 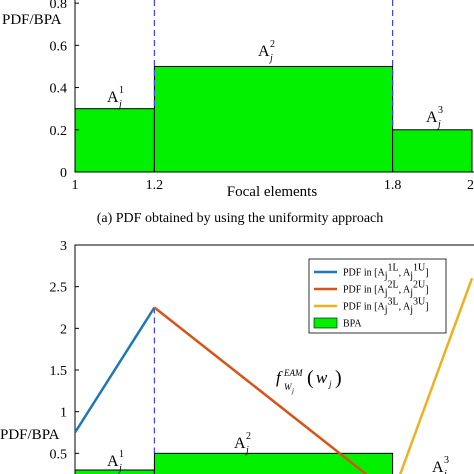 What do you see at coordinates (113, 97) in the screenshot?
I see `top-region-1-main: A` at bounding box center [113, 97].